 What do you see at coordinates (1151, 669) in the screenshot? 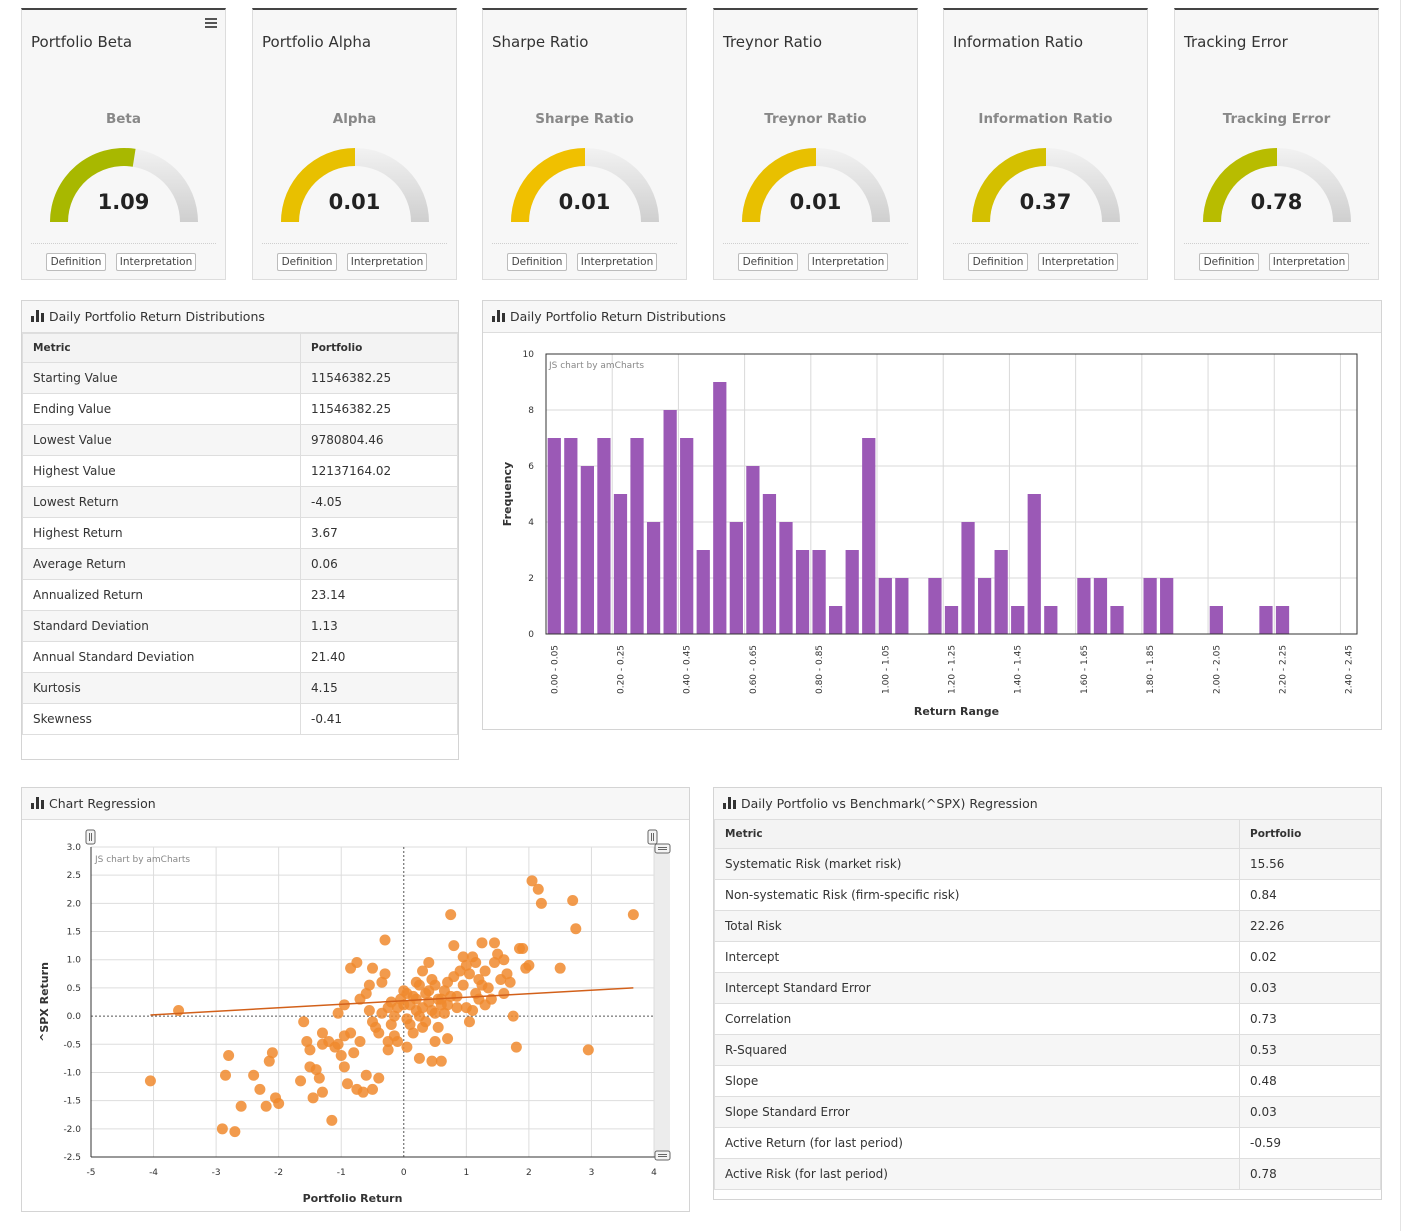
I see `x-tick-label: 1.80 - 1.85` at bounding box center [1151, 669].